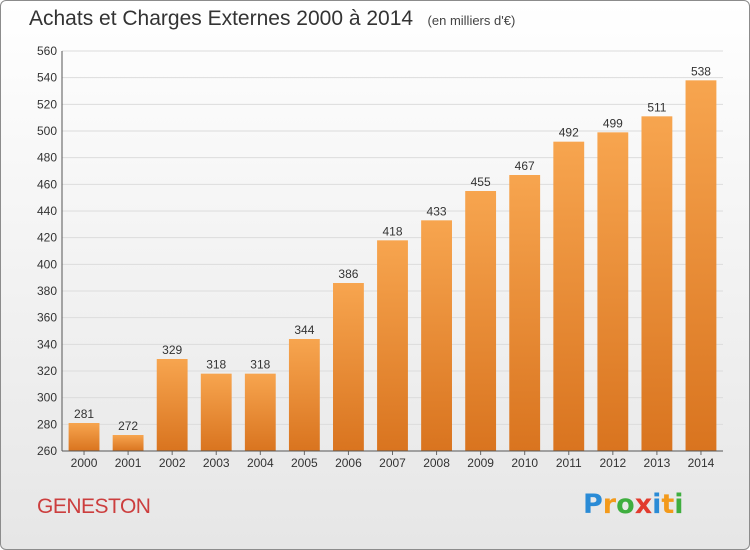 The width and height of the screenshot is (750, 550). I want to click on x-tick-label: 2014, so click(701, 463).